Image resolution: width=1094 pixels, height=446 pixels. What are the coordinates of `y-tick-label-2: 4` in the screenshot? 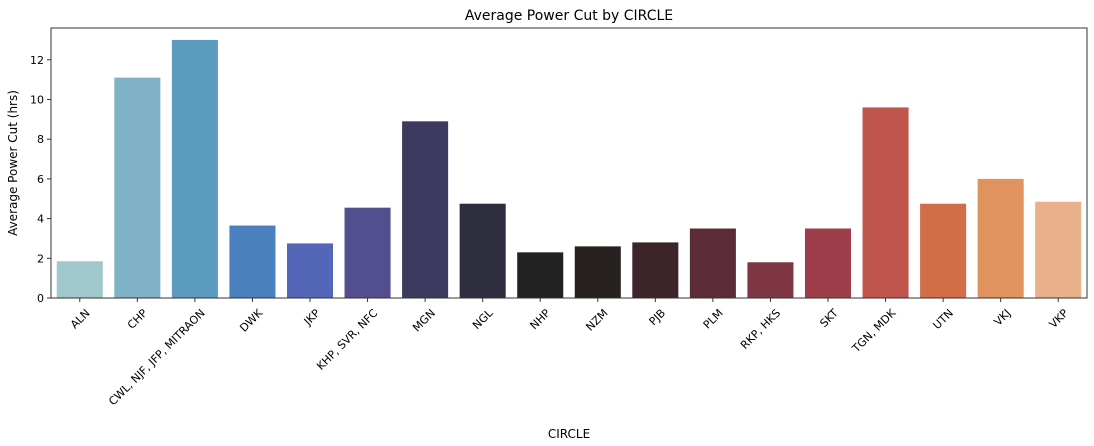 It's located at (40, 219).